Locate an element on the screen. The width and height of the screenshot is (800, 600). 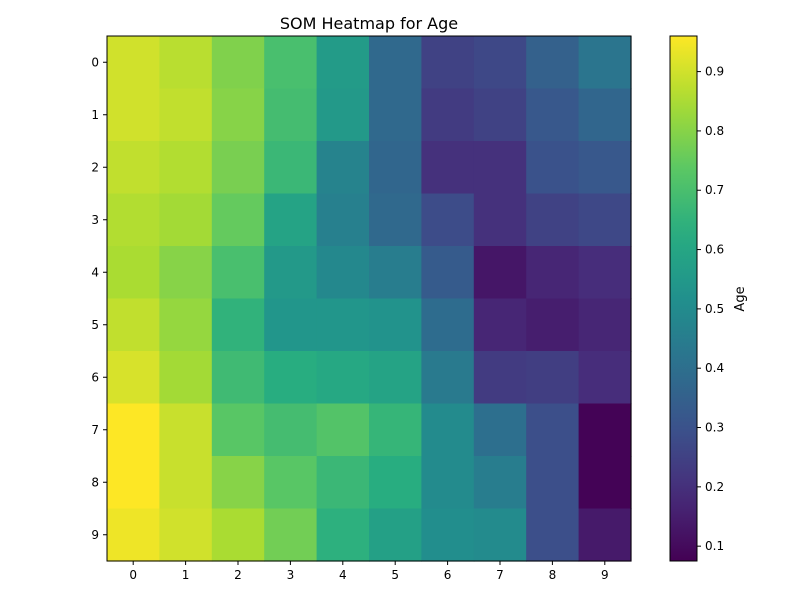
heatmap-cell-r8-c4 is located at coordinates (343, 483).